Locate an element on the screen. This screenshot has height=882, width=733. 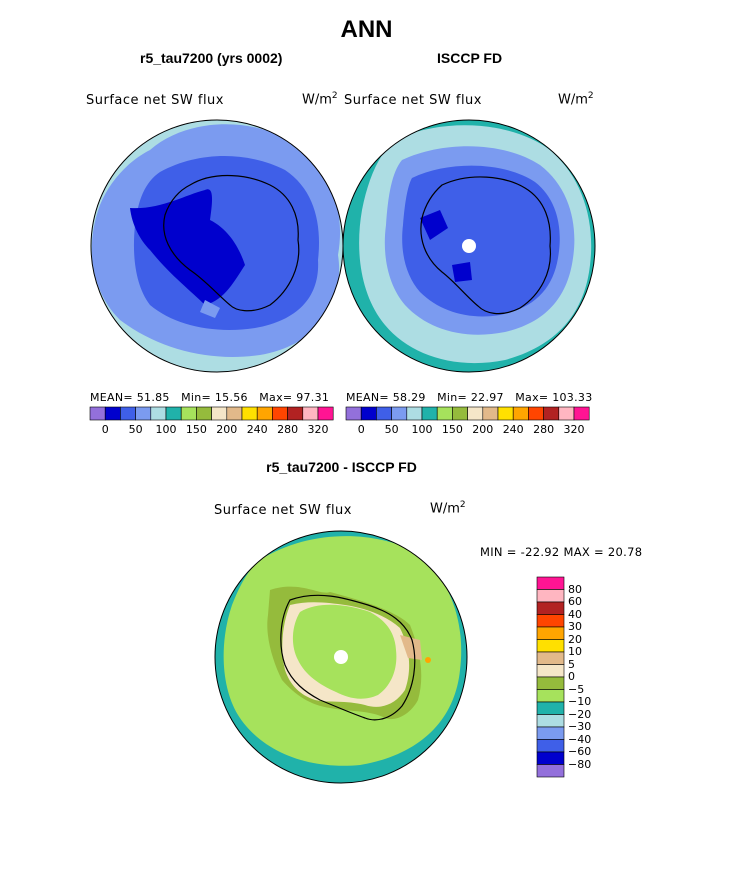
diff-colorbar-tick-label: −10 is located at coordinates (580, 701).